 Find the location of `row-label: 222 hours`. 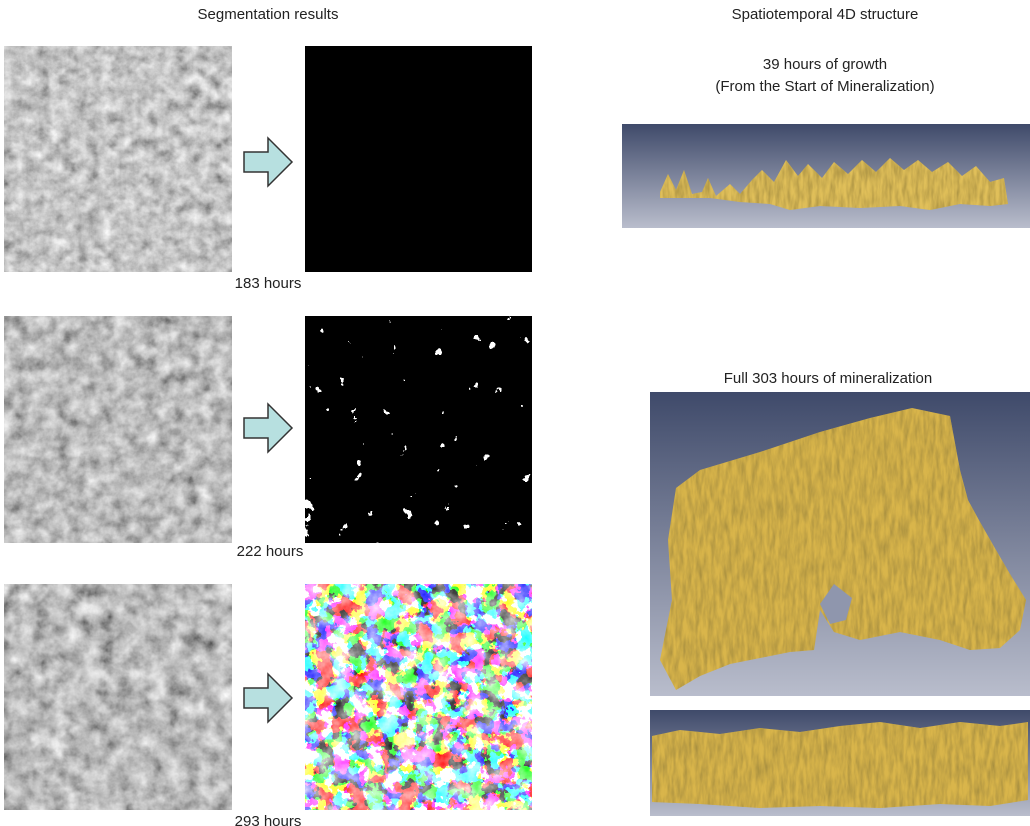

row-label: 222 hours is located at coordinates (270, 551).